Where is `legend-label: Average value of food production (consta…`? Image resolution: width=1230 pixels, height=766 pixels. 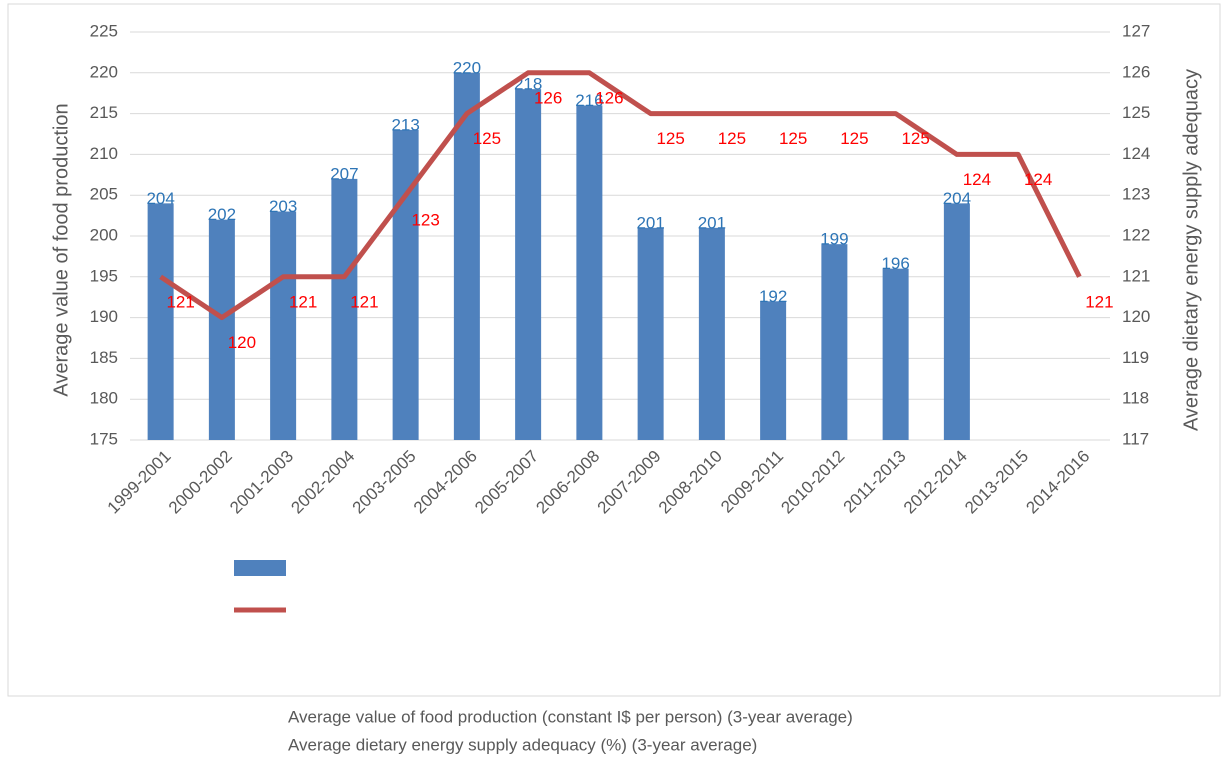
legend-label: Average value of food production (consta… is located at coordinates (570, 716).